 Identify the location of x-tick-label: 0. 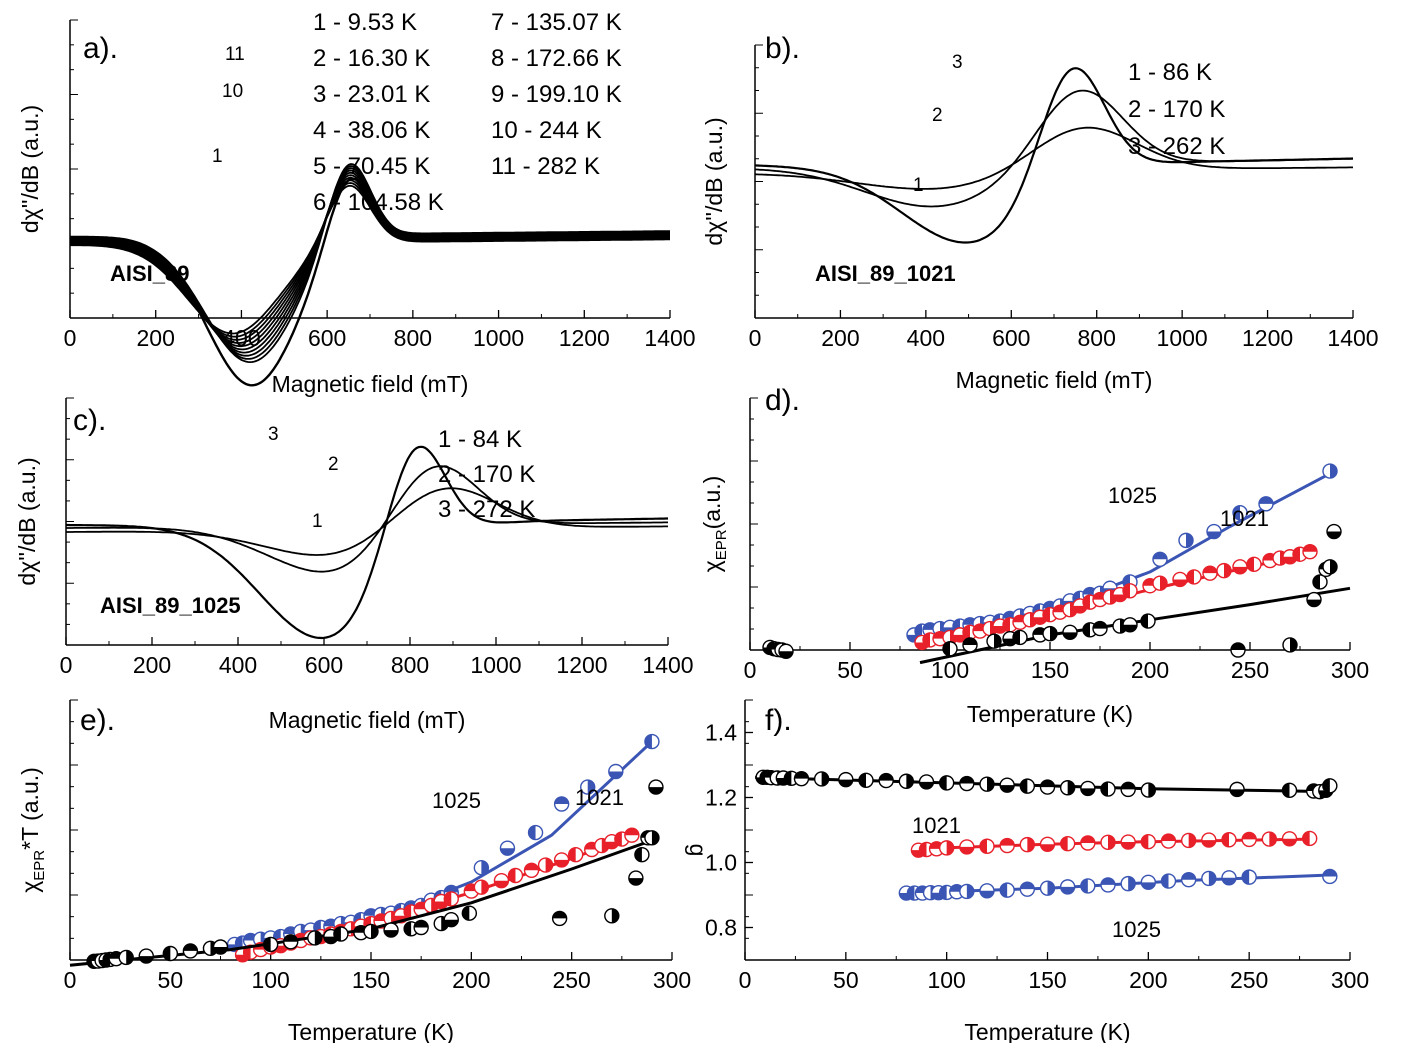
(70, 338).